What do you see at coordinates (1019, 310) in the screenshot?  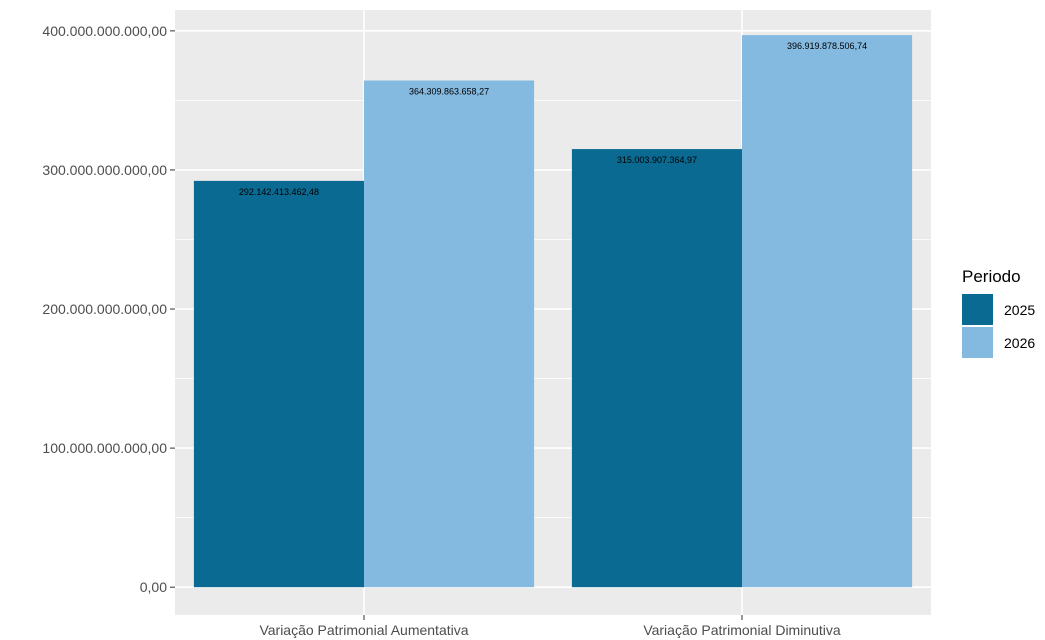 I see `legend-label-2025: 2025` at bounding box center [1019, 310].